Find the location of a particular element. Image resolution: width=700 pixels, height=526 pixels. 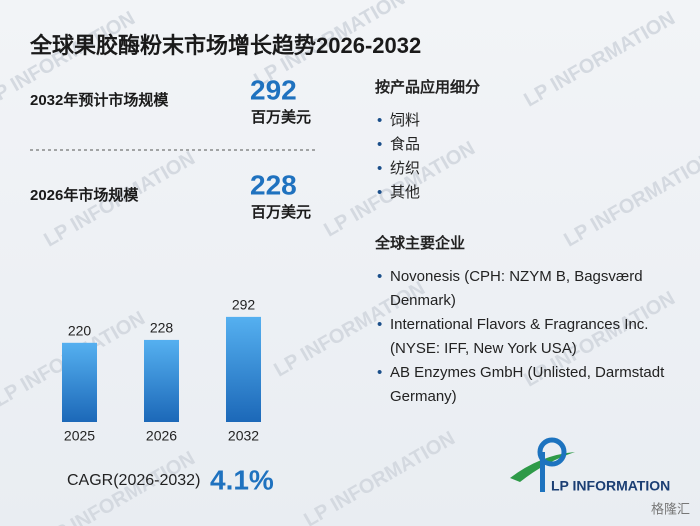

segments: 按产品应用细分 饲料食品纺织其他 is located at coordinates (530, 140).